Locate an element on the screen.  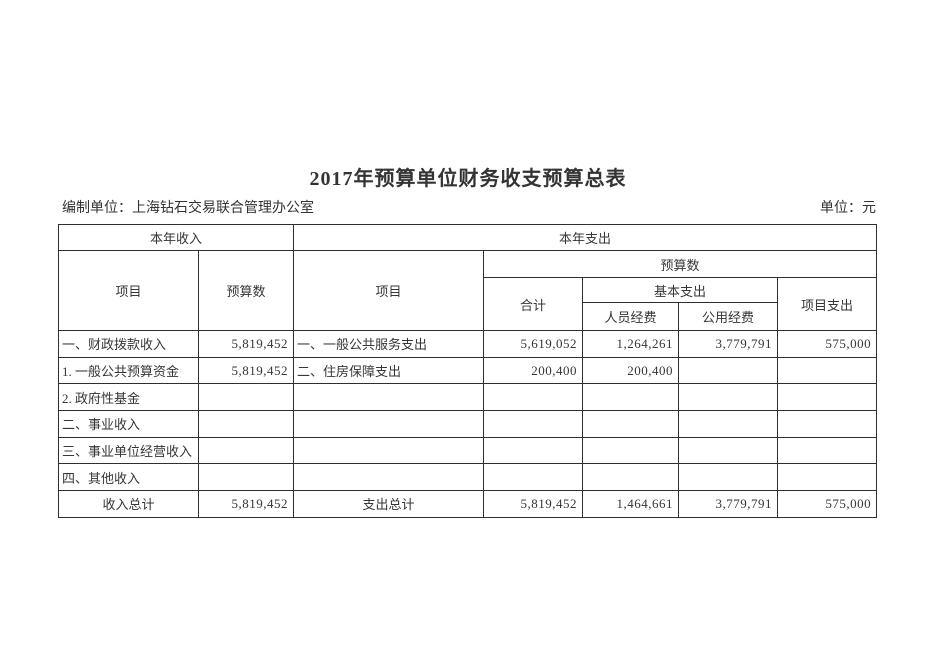
table-row: 三、事业单位经营收入 is located at coordinates (468, 450).